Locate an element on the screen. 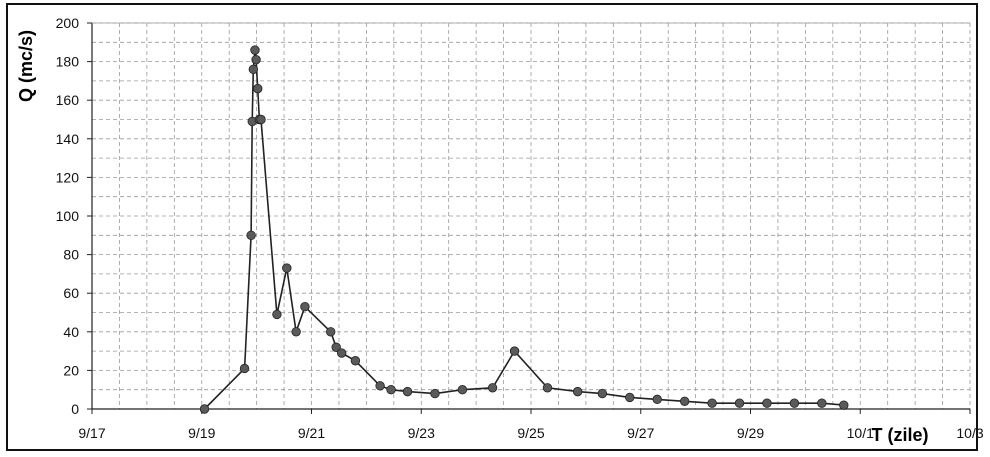 The width and height of the screenshot is (990, 457). y-tick-label: 160 is located at coordinates (68, 100).